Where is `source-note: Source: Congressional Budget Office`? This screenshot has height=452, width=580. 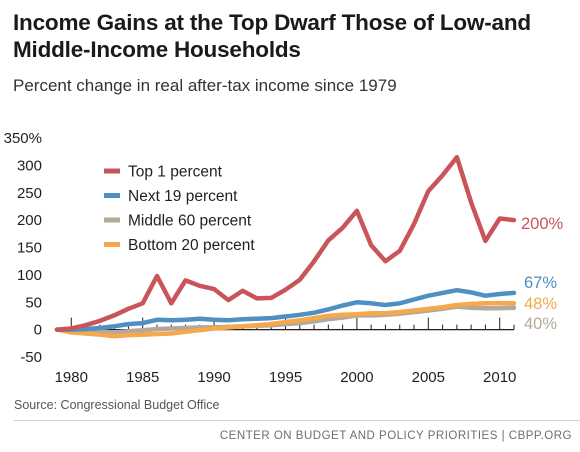
source-note: Source: Congressional Budget Office is located at coordinates (117, 405).